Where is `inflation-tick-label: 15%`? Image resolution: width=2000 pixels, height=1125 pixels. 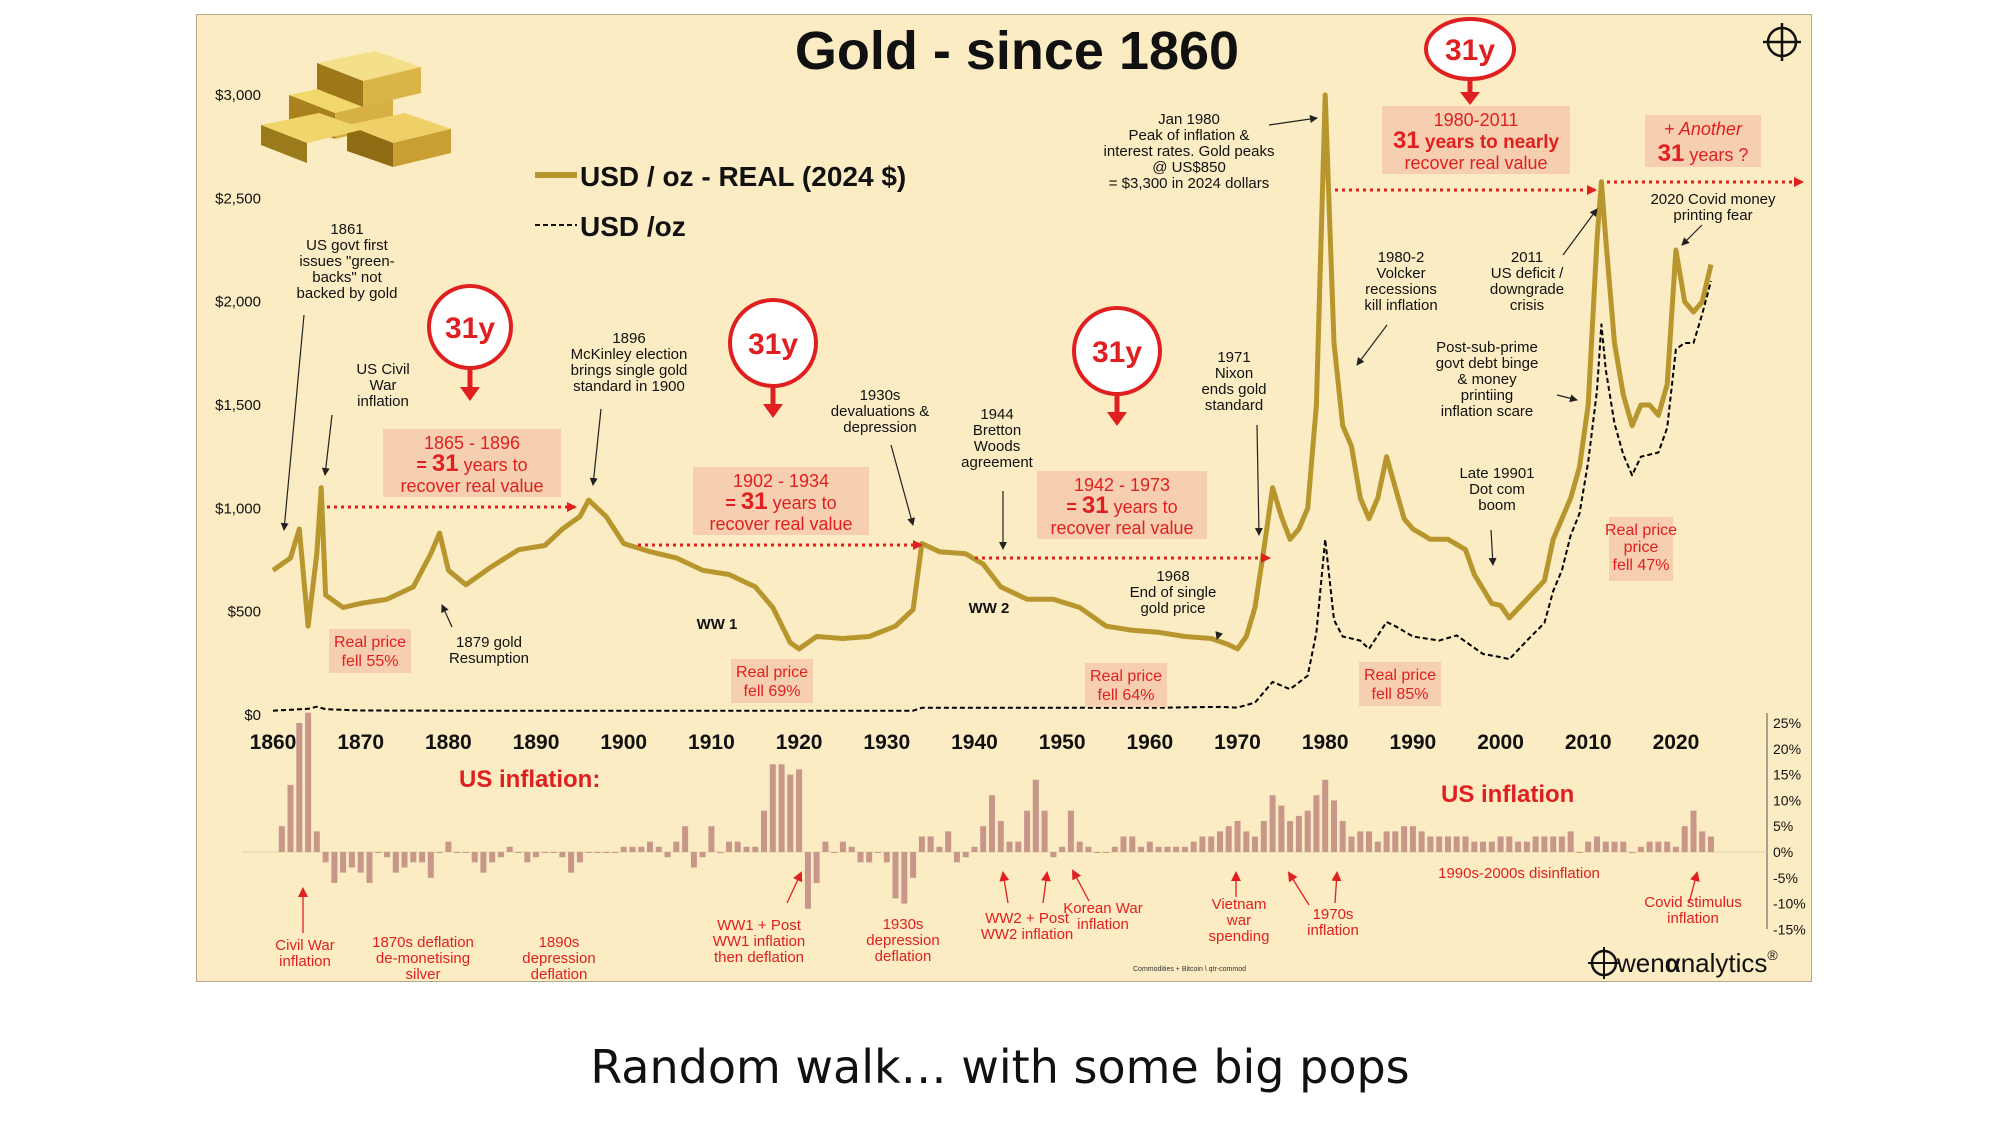 inflation-tick-label: 15% is located at coordinates (1787, 775).